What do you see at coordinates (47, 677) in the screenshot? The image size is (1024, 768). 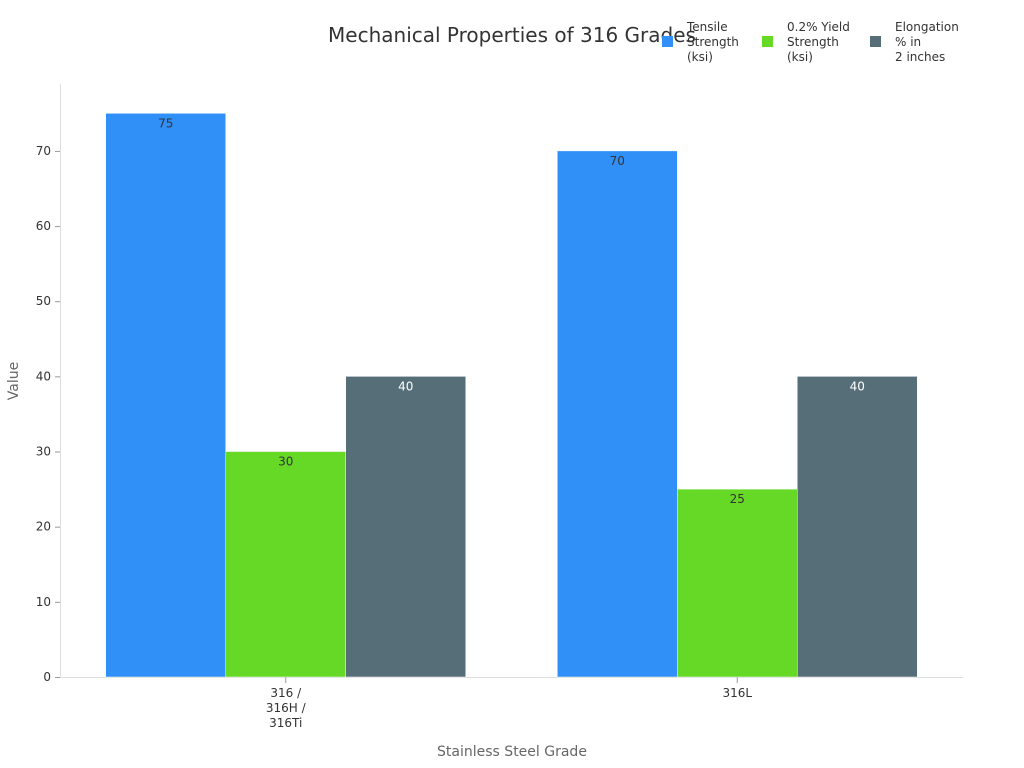 I see `y-tick-label: 0` at bounding box center [47, 677].